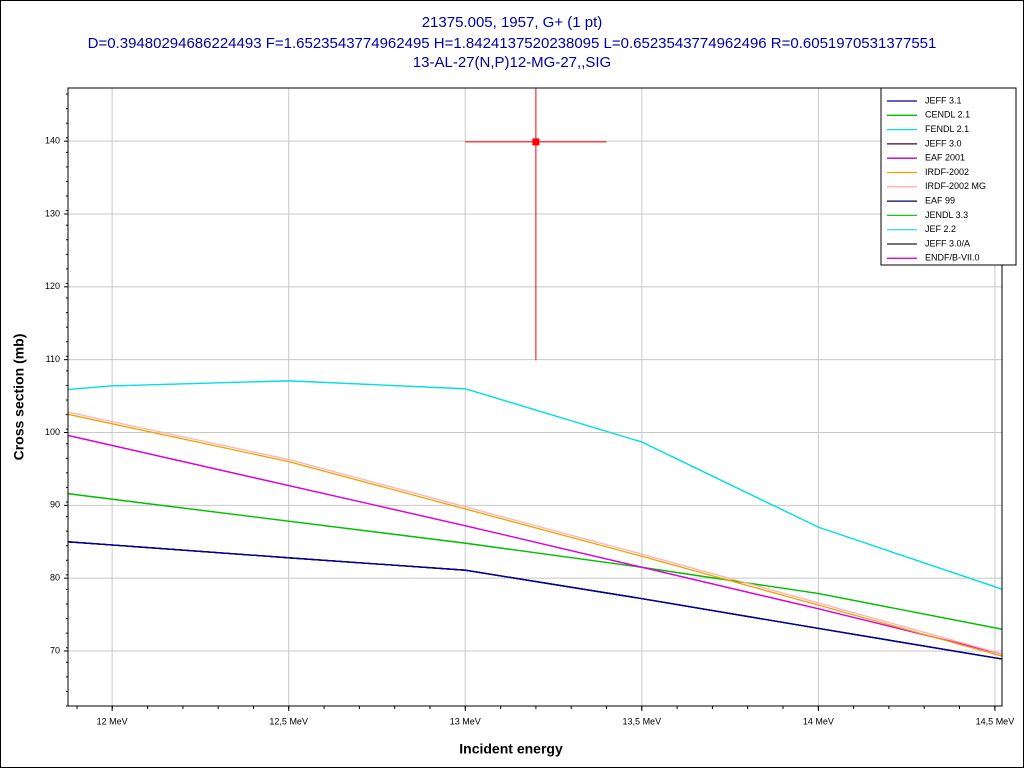  Describe the element at coordinates (995, 721) in the screenshot. I see `x-tick-label: 14,5 MeV` at that location.